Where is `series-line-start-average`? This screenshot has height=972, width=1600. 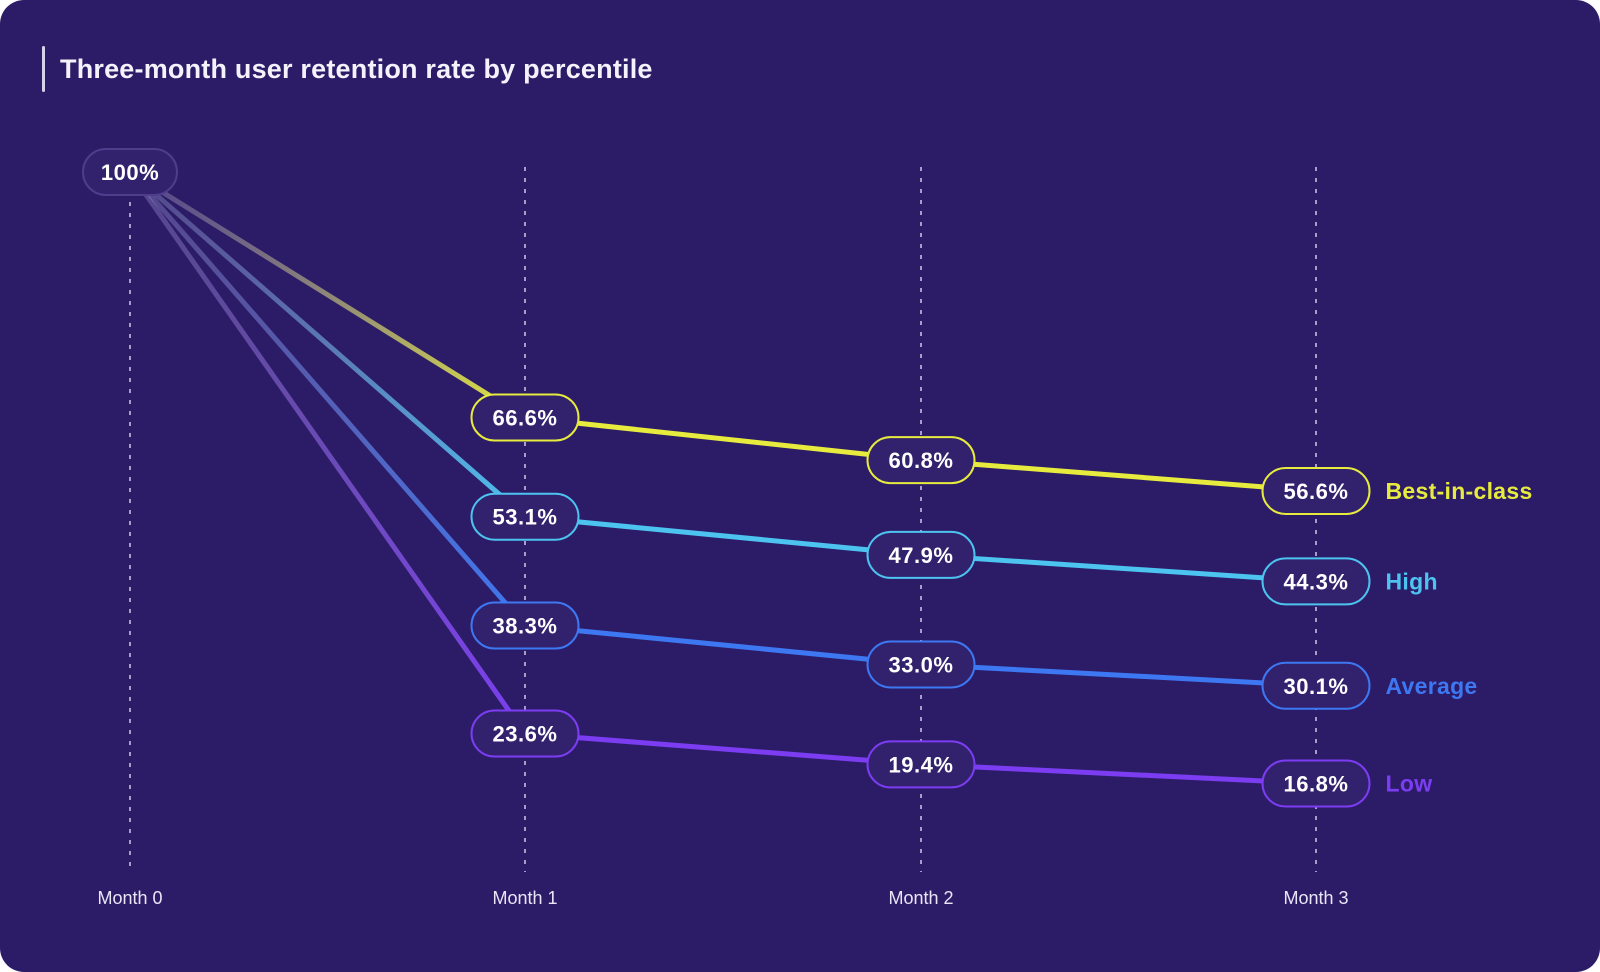 series-line-start-average is located at coordinates (327, 398).